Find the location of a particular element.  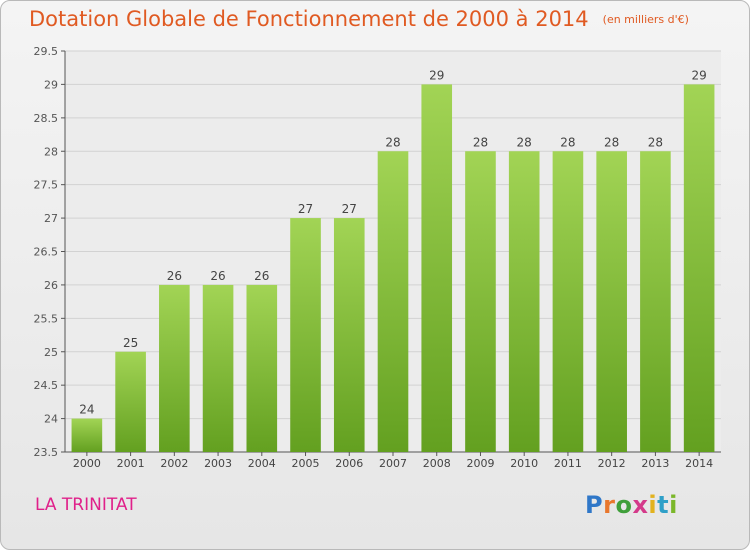

x-tick-label: 2014 is located at coordinates (699, 463).